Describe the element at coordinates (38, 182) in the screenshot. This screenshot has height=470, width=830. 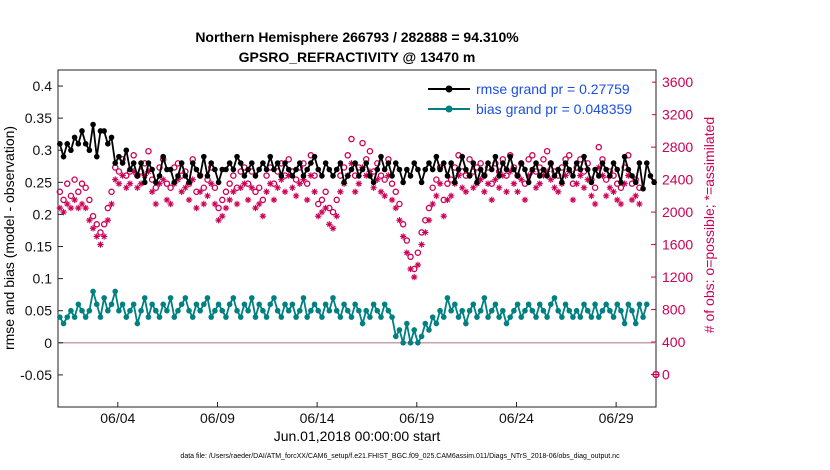
I see `y-tick-label: 0.25` at that location.